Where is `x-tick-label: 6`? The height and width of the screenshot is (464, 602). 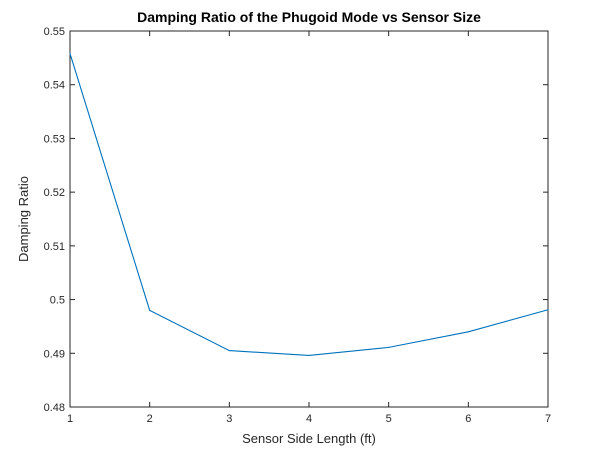 x-tick-label: 6 is located at coordinates (468, 419).